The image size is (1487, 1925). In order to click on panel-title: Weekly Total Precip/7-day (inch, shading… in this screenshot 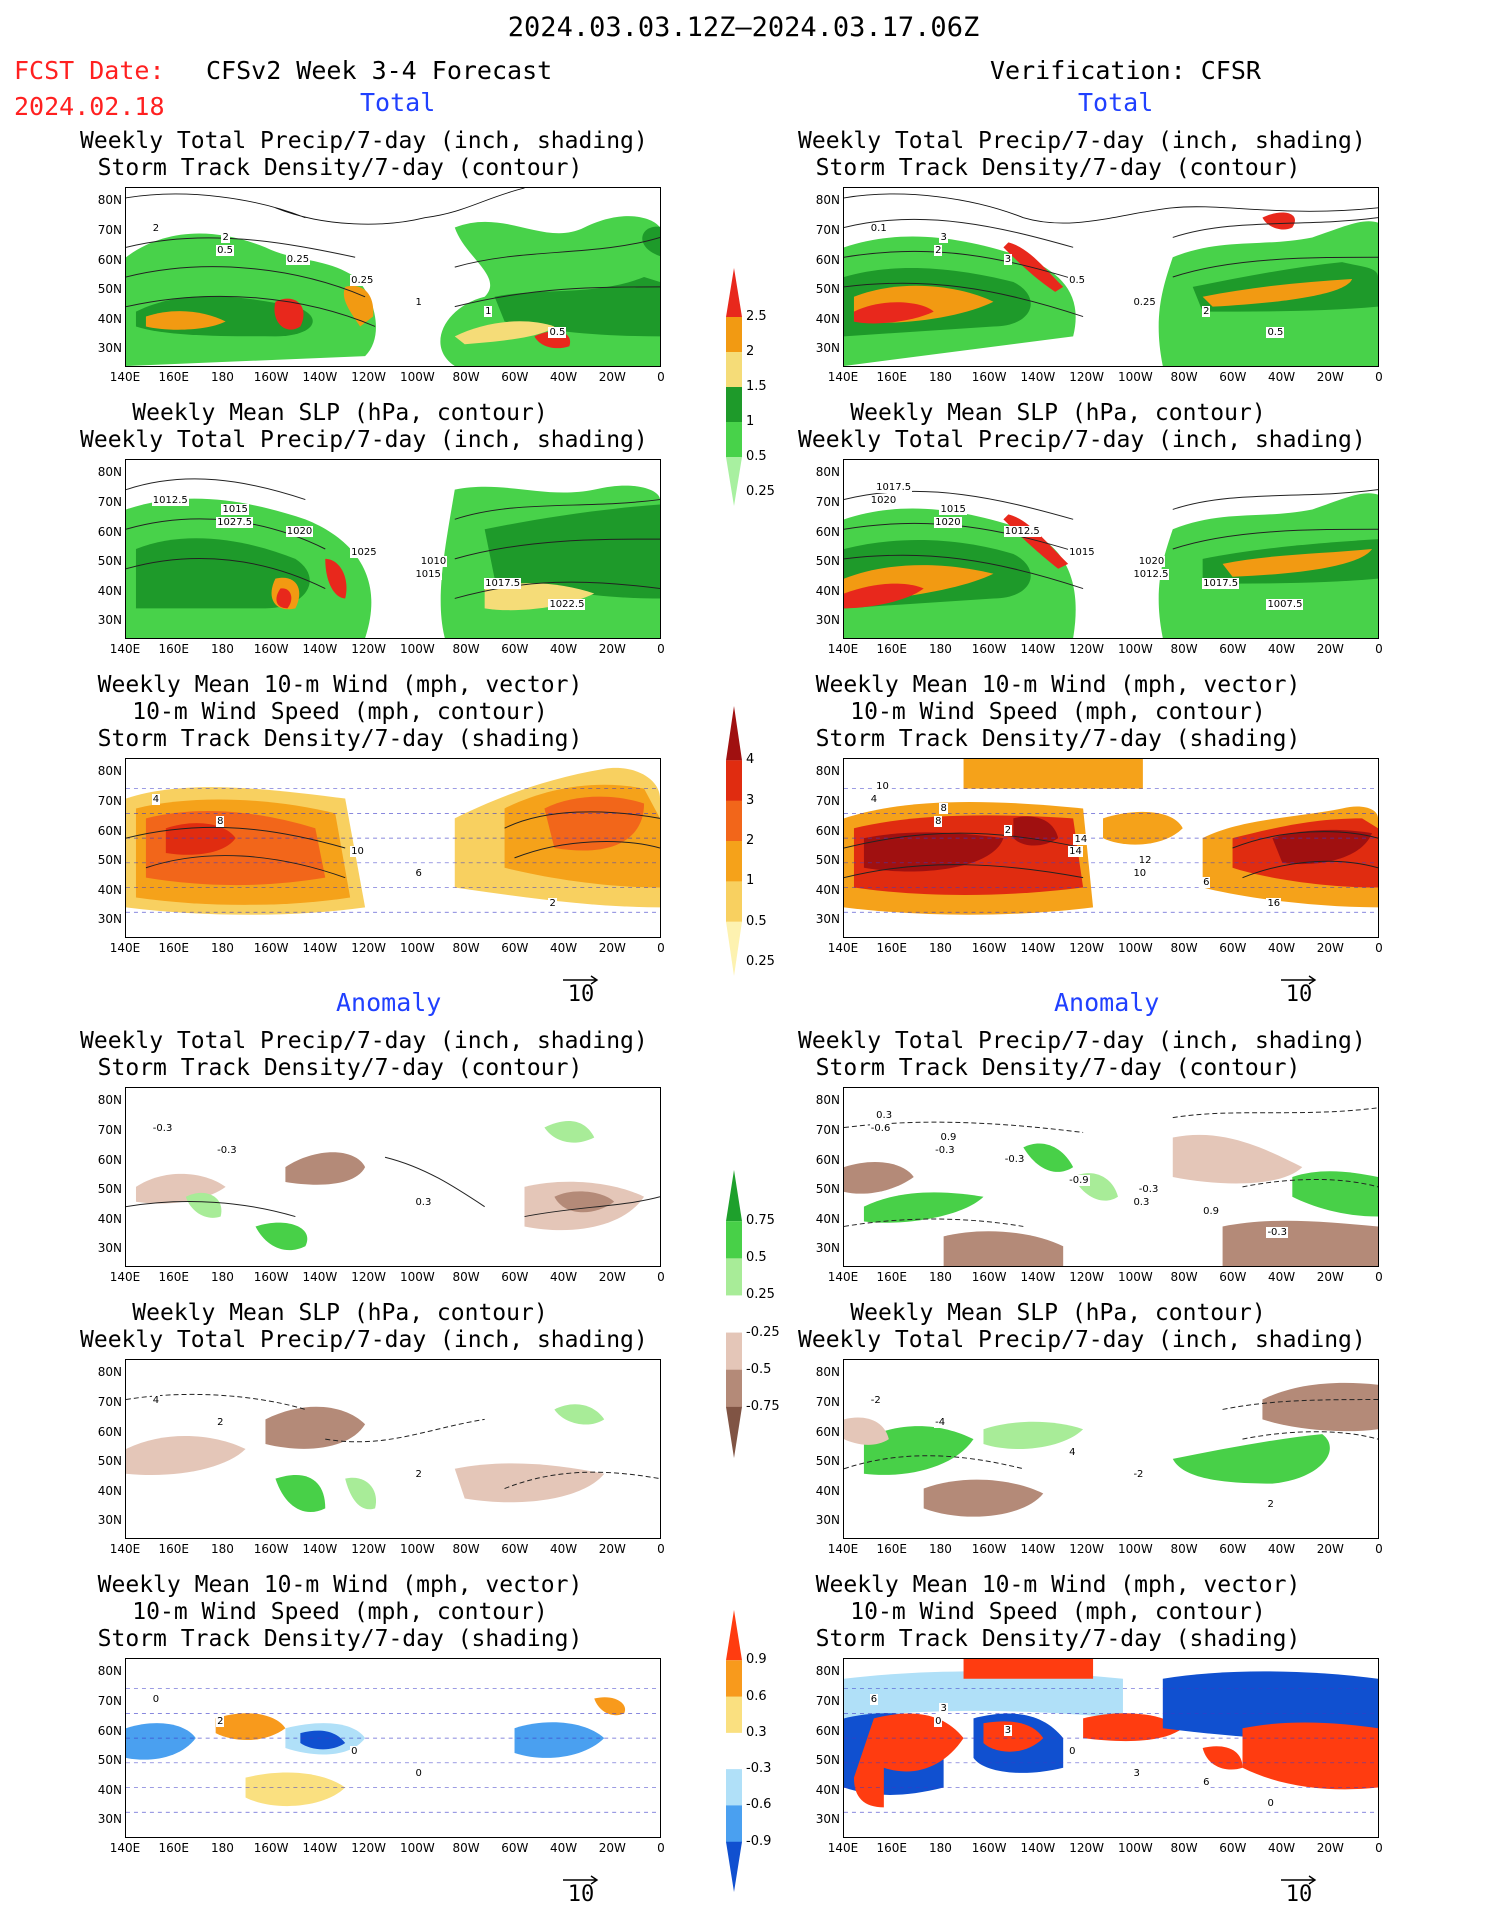, I will do `click(1082, 154)`.